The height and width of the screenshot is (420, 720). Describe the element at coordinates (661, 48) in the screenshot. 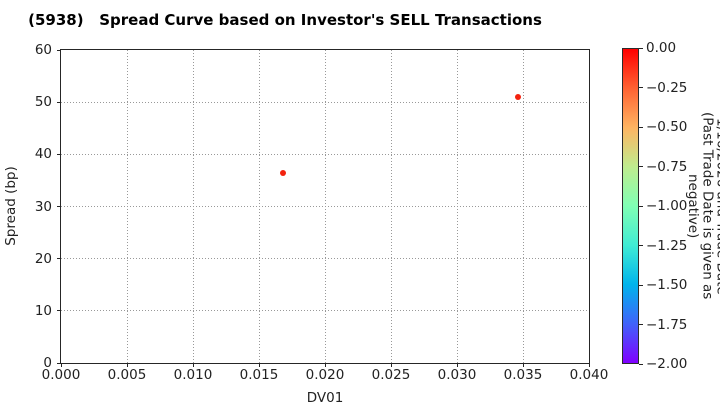

I see `colorbar-tick-label: 0.00` at that location.